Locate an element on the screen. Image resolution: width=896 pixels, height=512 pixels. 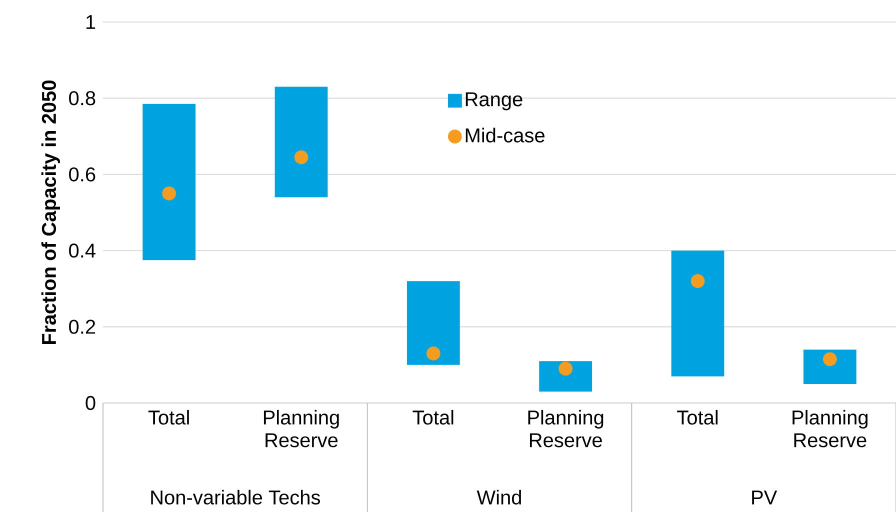
text: Wind is located at coordinates (498, 497).